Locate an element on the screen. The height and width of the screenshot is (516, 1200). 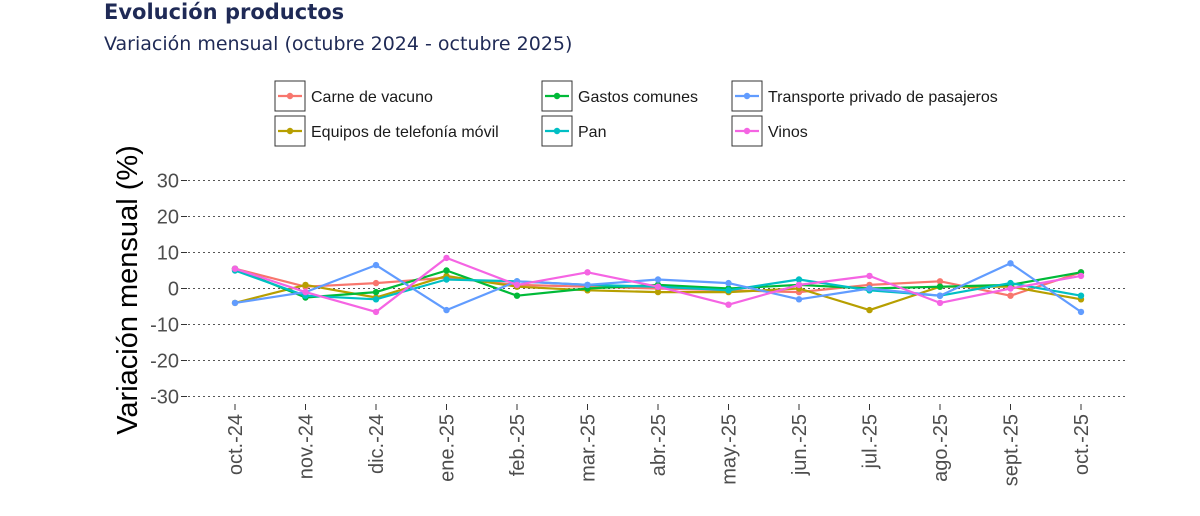
x-tick-label: feb.-25 is located at coordinates (518, 445).